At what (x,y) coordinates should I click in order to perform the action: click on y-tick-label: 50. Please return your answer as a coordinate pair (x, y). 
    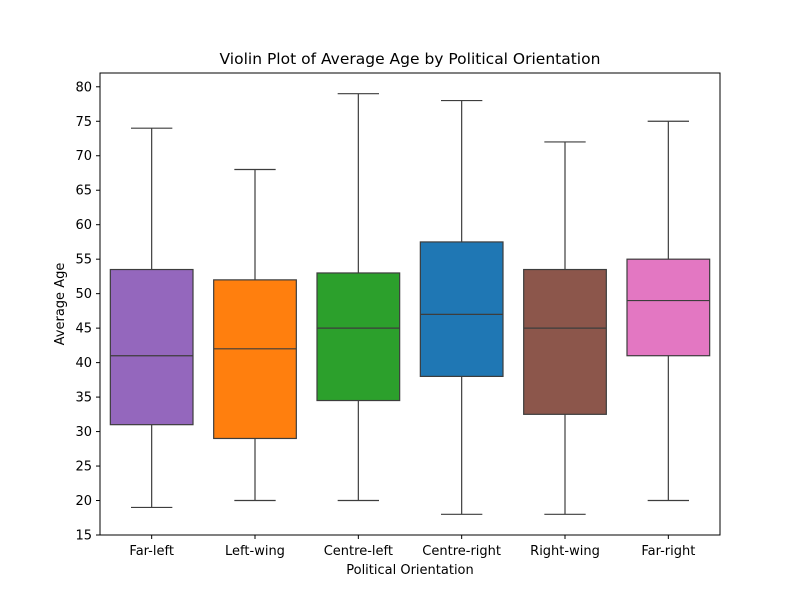
    Looking at the image, I should click on (83, 294).